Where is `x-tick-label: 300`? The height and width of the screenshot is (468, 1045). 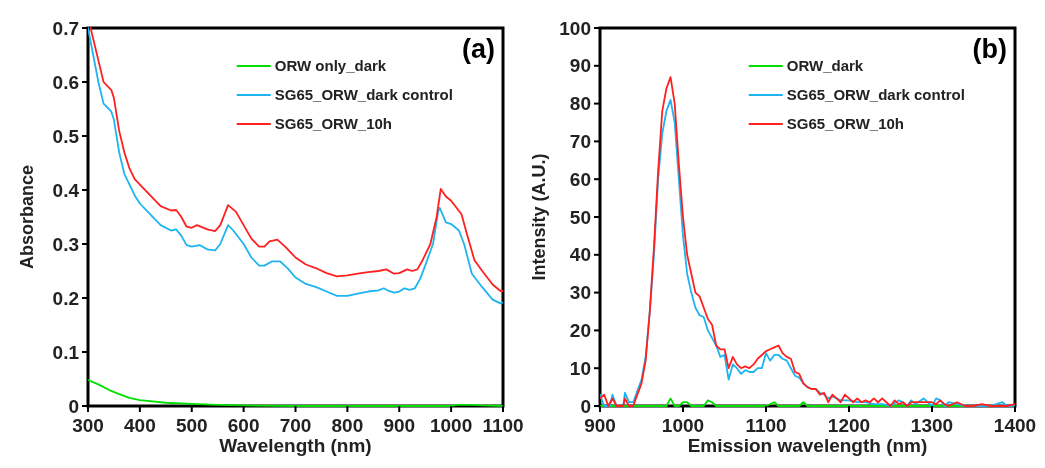 x-tick-label: 300 is located at coordinates (88, 425).